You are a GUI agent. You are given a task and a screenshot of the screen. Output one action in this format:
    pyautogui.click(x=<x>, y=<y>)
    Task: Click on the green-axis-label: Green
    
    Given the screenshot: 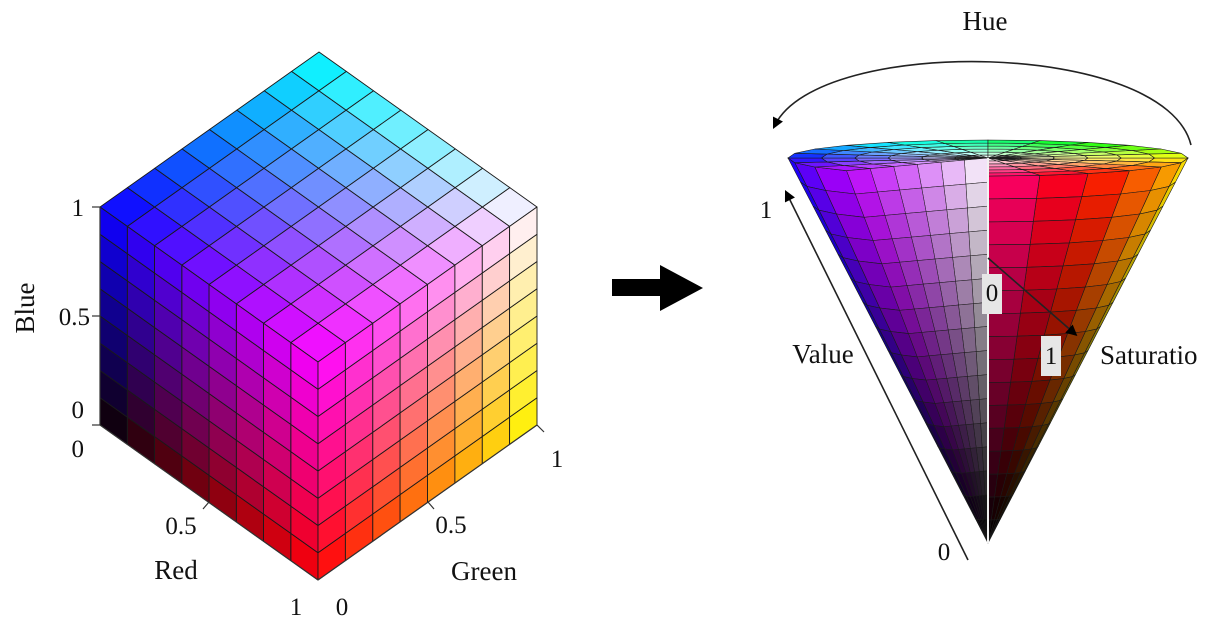 What is the action you would take?
    pyautogui.click(x=484, y=571)
    